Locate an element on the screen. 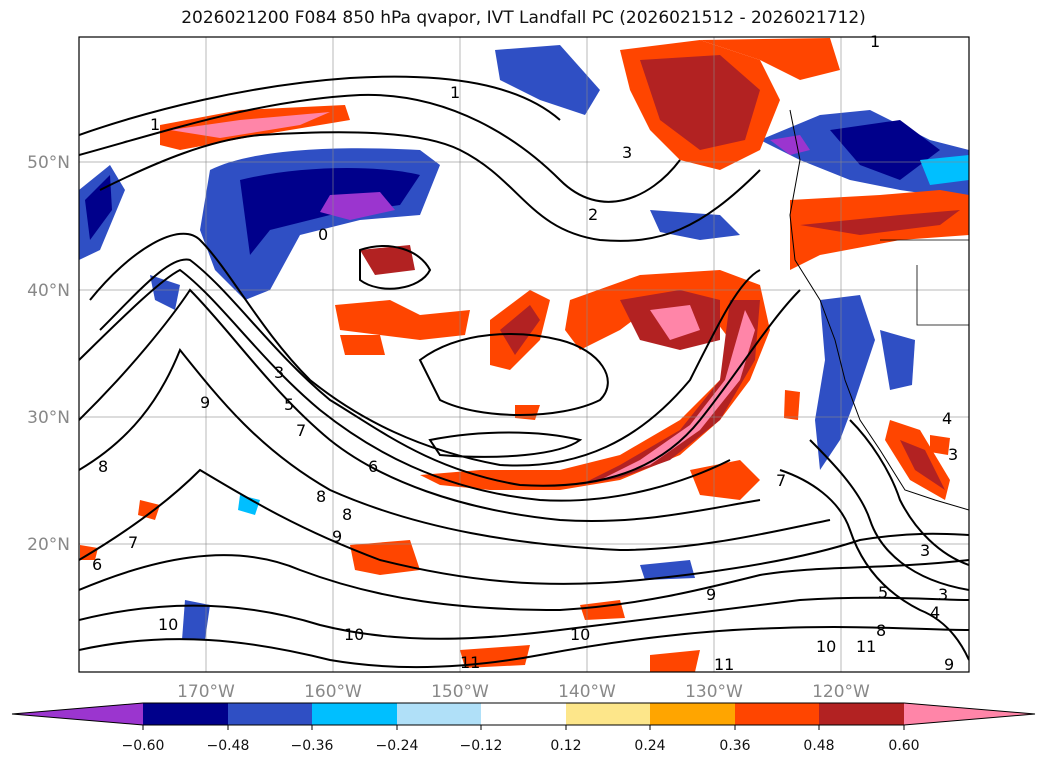 The image size is (1047, 765). colorbar-label: −0.12 is located at coordinates (481, 746).